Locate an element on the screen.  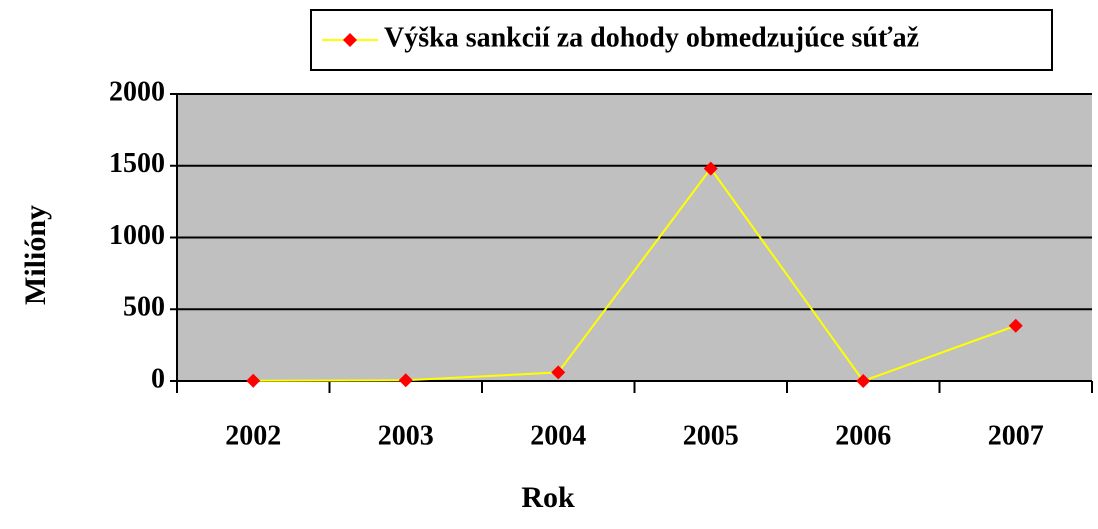
x-tick-label: 2003 is located at coordinates (406, 435).